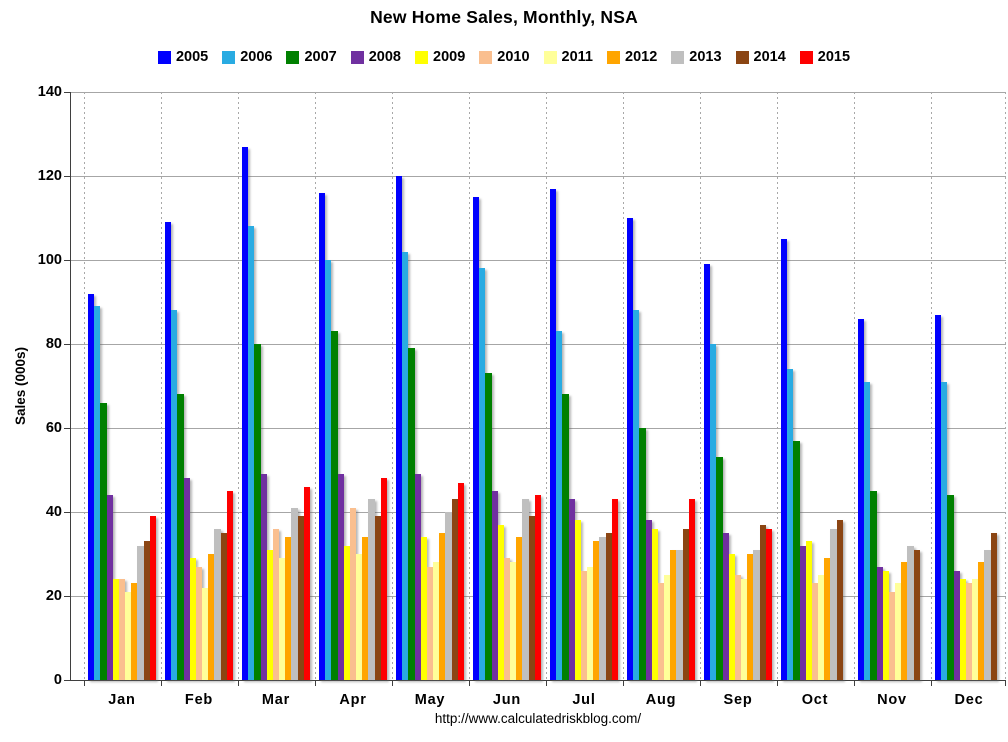  I want to click on bar-2015-sep, so click(769, 604).